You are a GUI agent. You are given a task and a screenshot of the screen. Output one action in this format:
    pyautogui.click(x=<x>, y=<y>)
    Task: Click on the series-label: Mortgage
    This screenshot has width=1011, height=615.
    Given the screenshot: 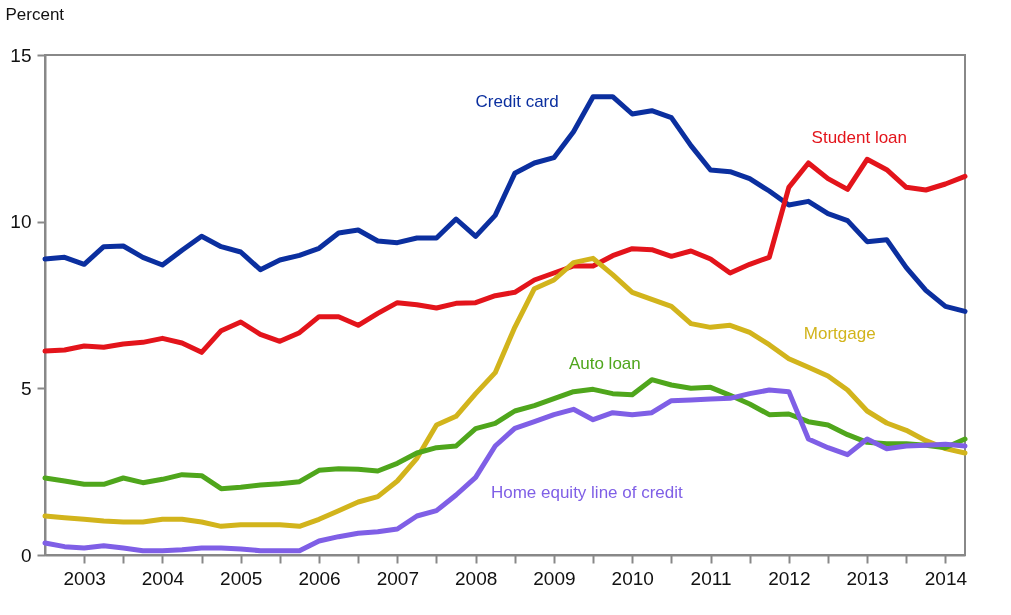 What is the action you would take?
    pyautogui.click(x=839, y=334)
    